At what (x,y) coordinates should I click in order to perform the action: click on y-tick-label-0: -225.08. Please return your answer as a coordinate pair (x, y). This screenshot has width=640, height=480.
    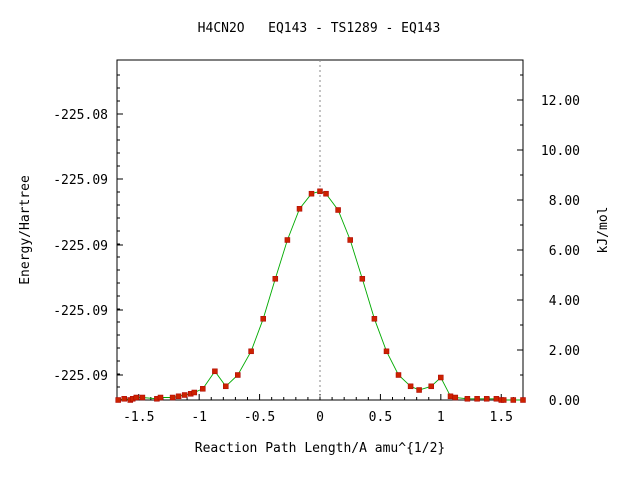
    Looking at the image, I should click on (80, 115).